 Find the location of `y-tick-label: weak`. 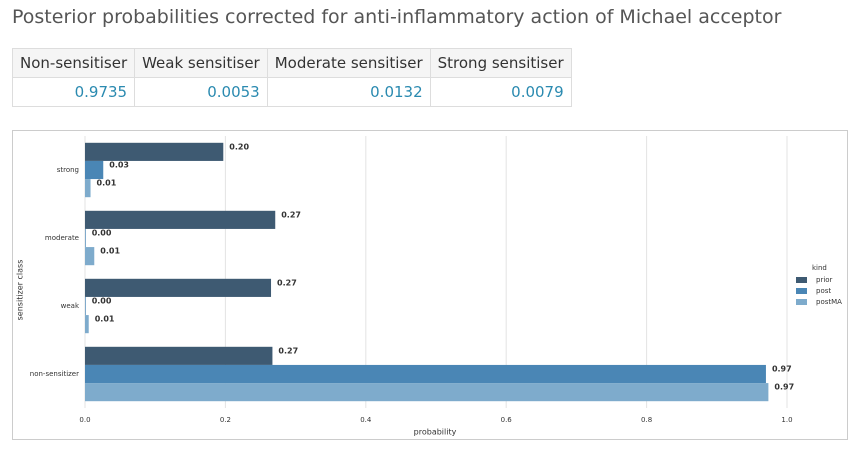

y-tick-label: weak is located at coordinates (70, 306).